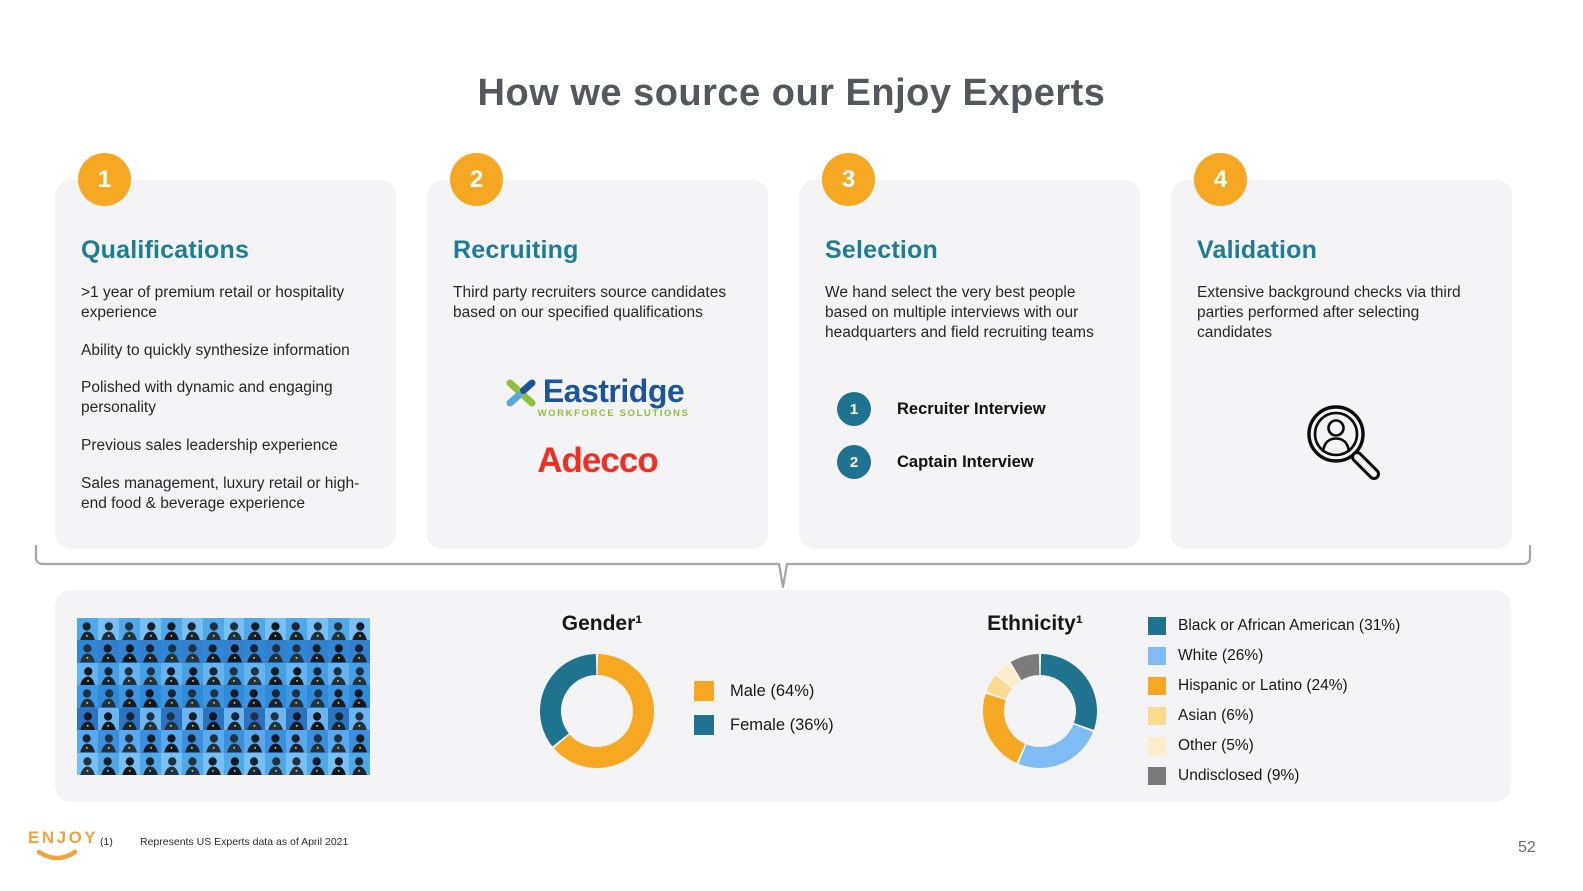 The image size is (1583, 891). I want to click on experts-photo-mosaic, so click(223, 696).